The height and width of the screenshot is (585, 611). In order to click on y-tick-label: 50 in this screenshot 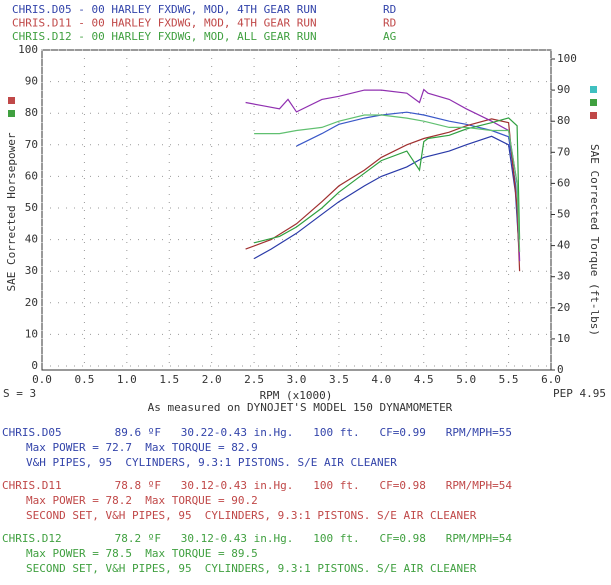, I will do `click(31, 207)`.